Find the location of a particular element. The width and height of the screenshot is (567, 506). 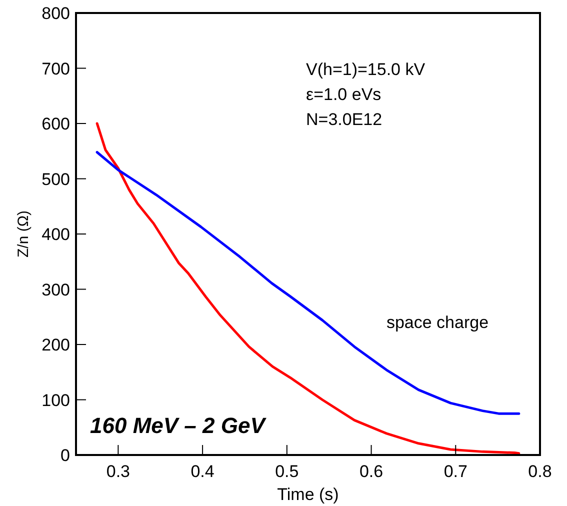

series-label: space charge is located at coordinates (437, 322).